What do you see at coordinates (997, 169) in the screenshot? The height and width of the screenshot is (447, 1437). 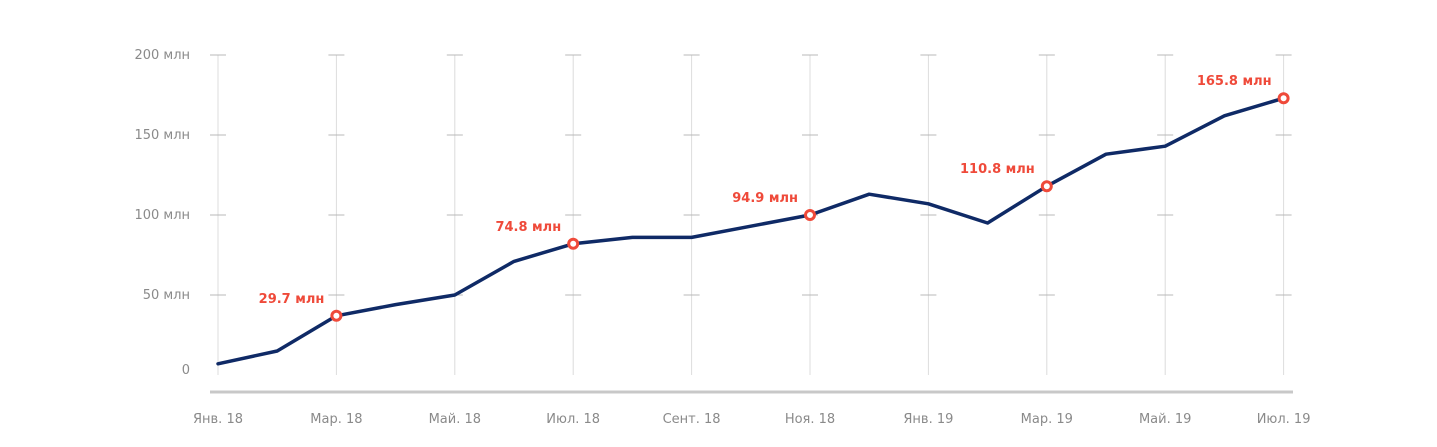 I see `data-label: 110.8 млн` at bounding box center [997, 169].